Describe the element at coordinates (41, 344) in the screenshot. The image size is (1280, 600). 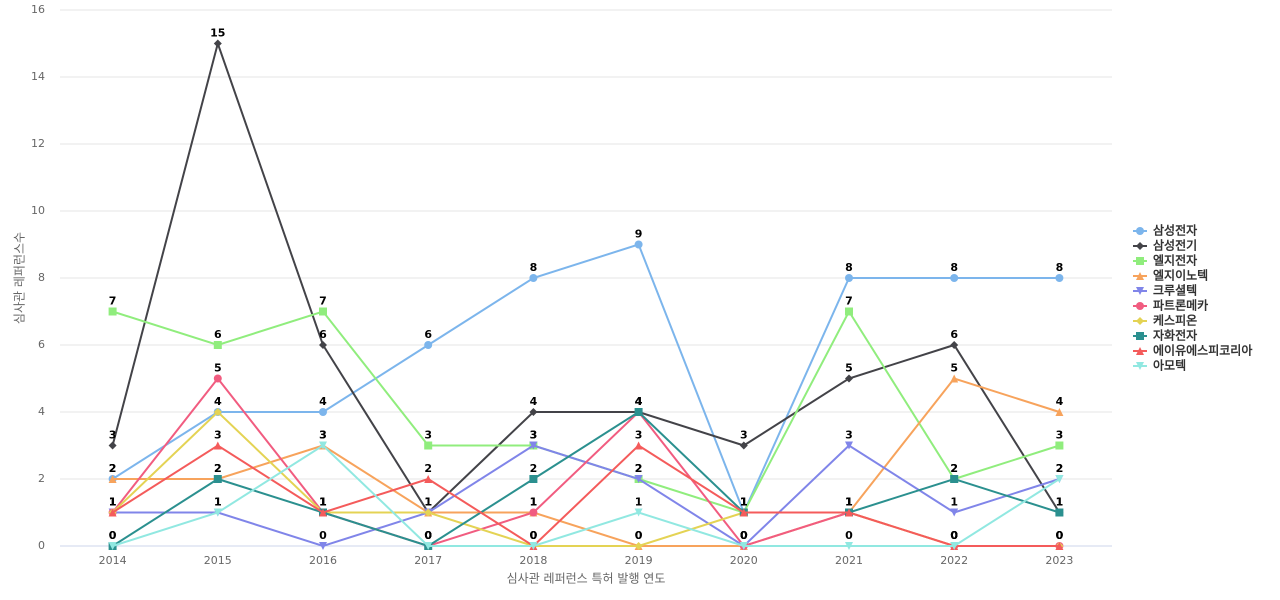
I see `y-tick-label: 6` at that location.